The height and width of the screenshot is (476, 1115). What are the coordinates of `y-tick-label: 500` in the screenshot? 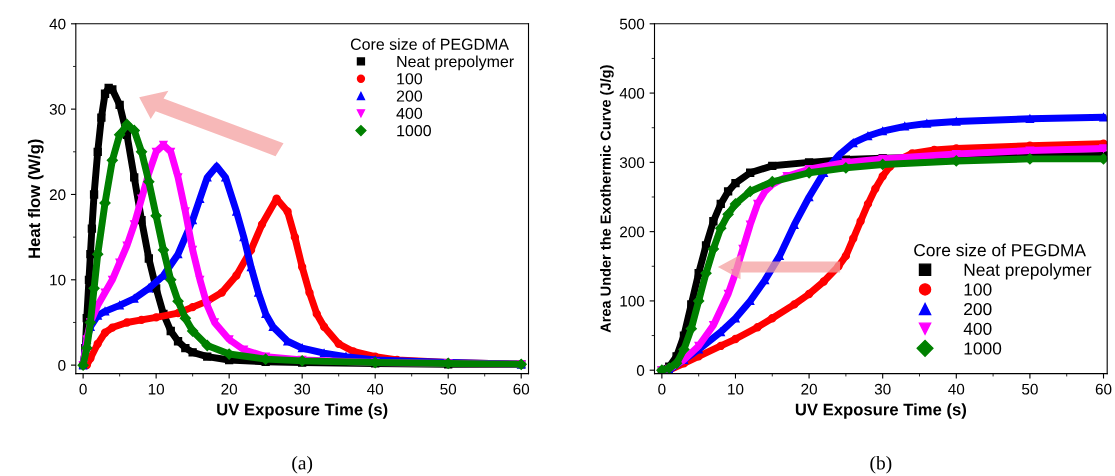 It's located at (632, 24).